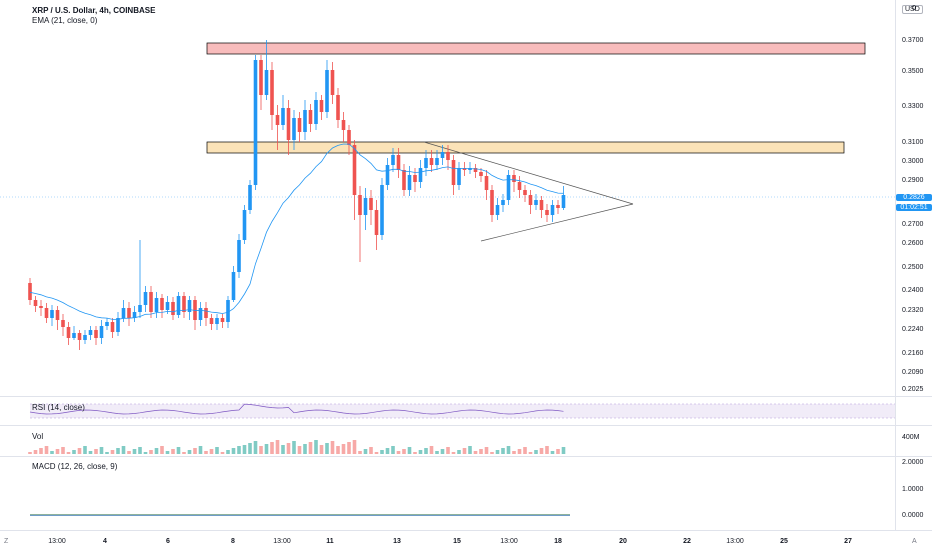 The image size is (932, 550). Describe the element at coordinates (913, 224) in the screenshot. I see `price-axis-label: 0.2700` at that location.